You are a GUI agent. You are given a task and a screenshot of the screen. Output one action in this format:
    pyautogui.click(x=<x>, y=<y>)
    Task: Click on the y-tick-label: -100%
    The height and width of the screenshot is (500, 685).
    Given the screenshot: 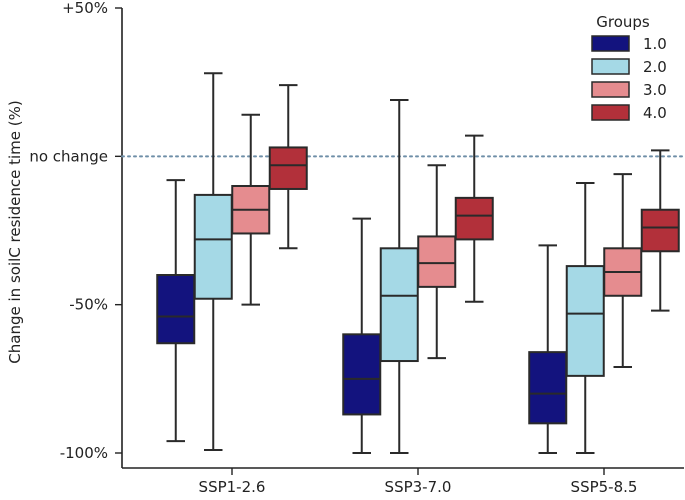 What is the action you would take?
    pyautogui.click(x=84, y=453)
    